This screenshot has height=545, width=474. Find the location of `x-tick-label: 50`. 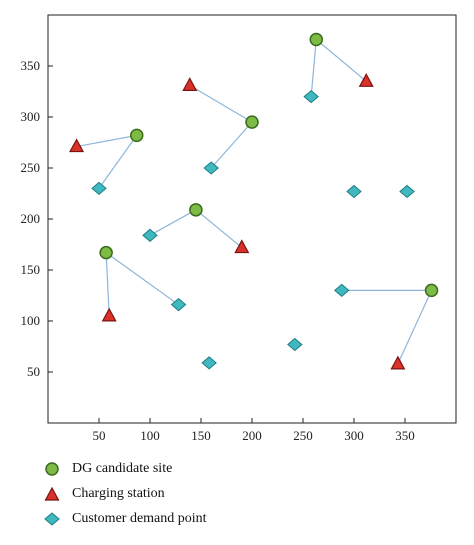

x-tick-label: 50 is located at coordinates (99, 435).